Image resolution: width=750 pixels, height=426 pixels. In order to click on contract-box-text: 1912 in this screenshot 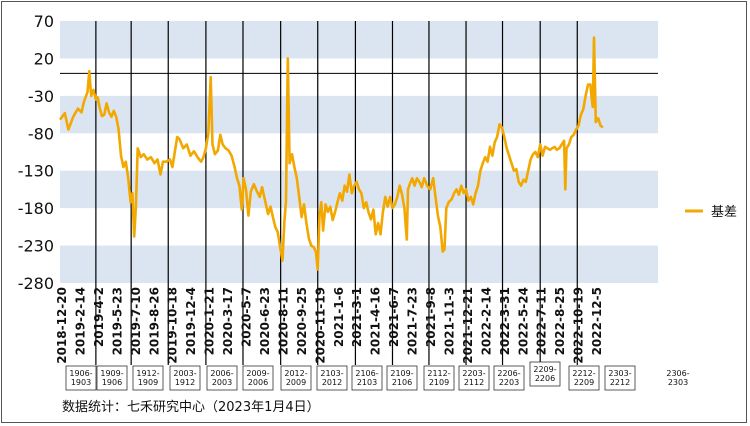, I will do `click(185, 382)`.